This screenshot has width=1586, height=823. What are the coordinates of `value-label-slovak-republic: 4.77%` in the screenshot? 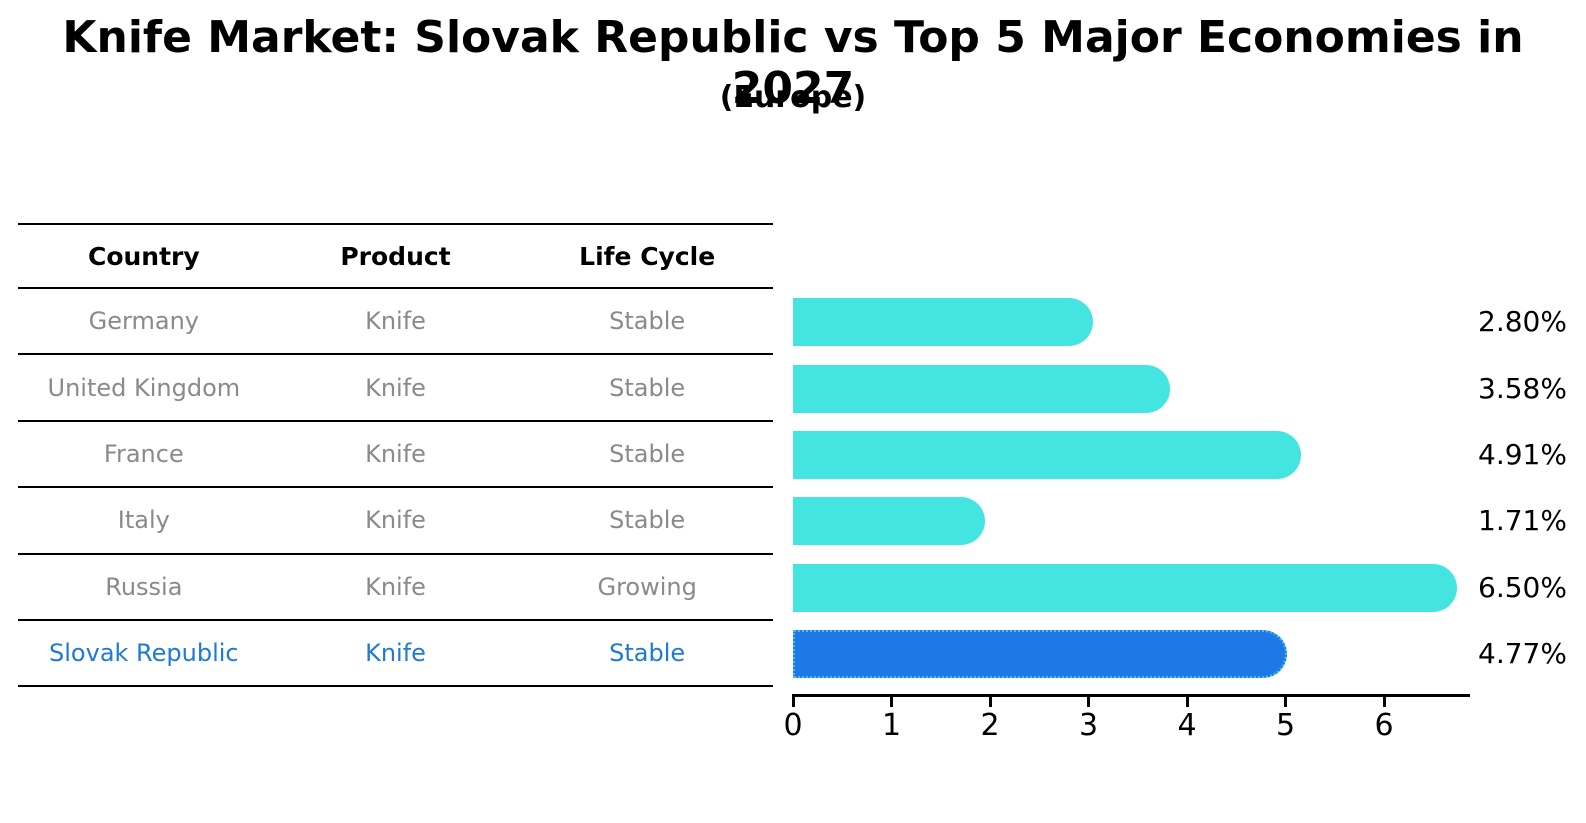 It's located at (1522, 654).